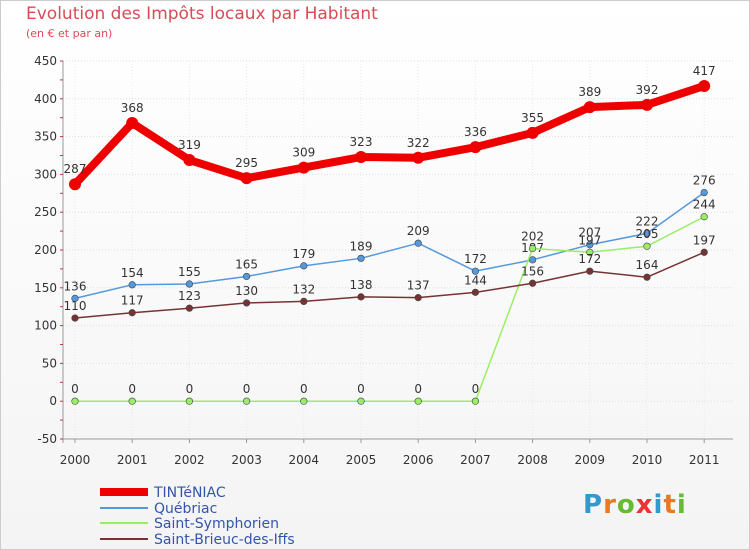 Image resolution: width=750 pixels, height=550 pixels. What do you see at coordinates (224, 540) in the screenshot?
I see `legend-label: Saint-Brieuc-des-Iffs` at bounding box center [224, 540].